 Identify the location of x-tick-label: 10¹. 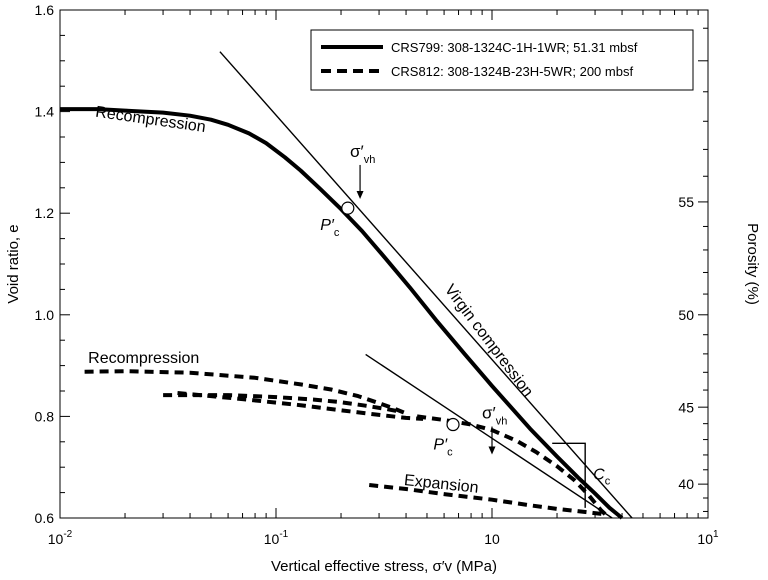
(708, 538).